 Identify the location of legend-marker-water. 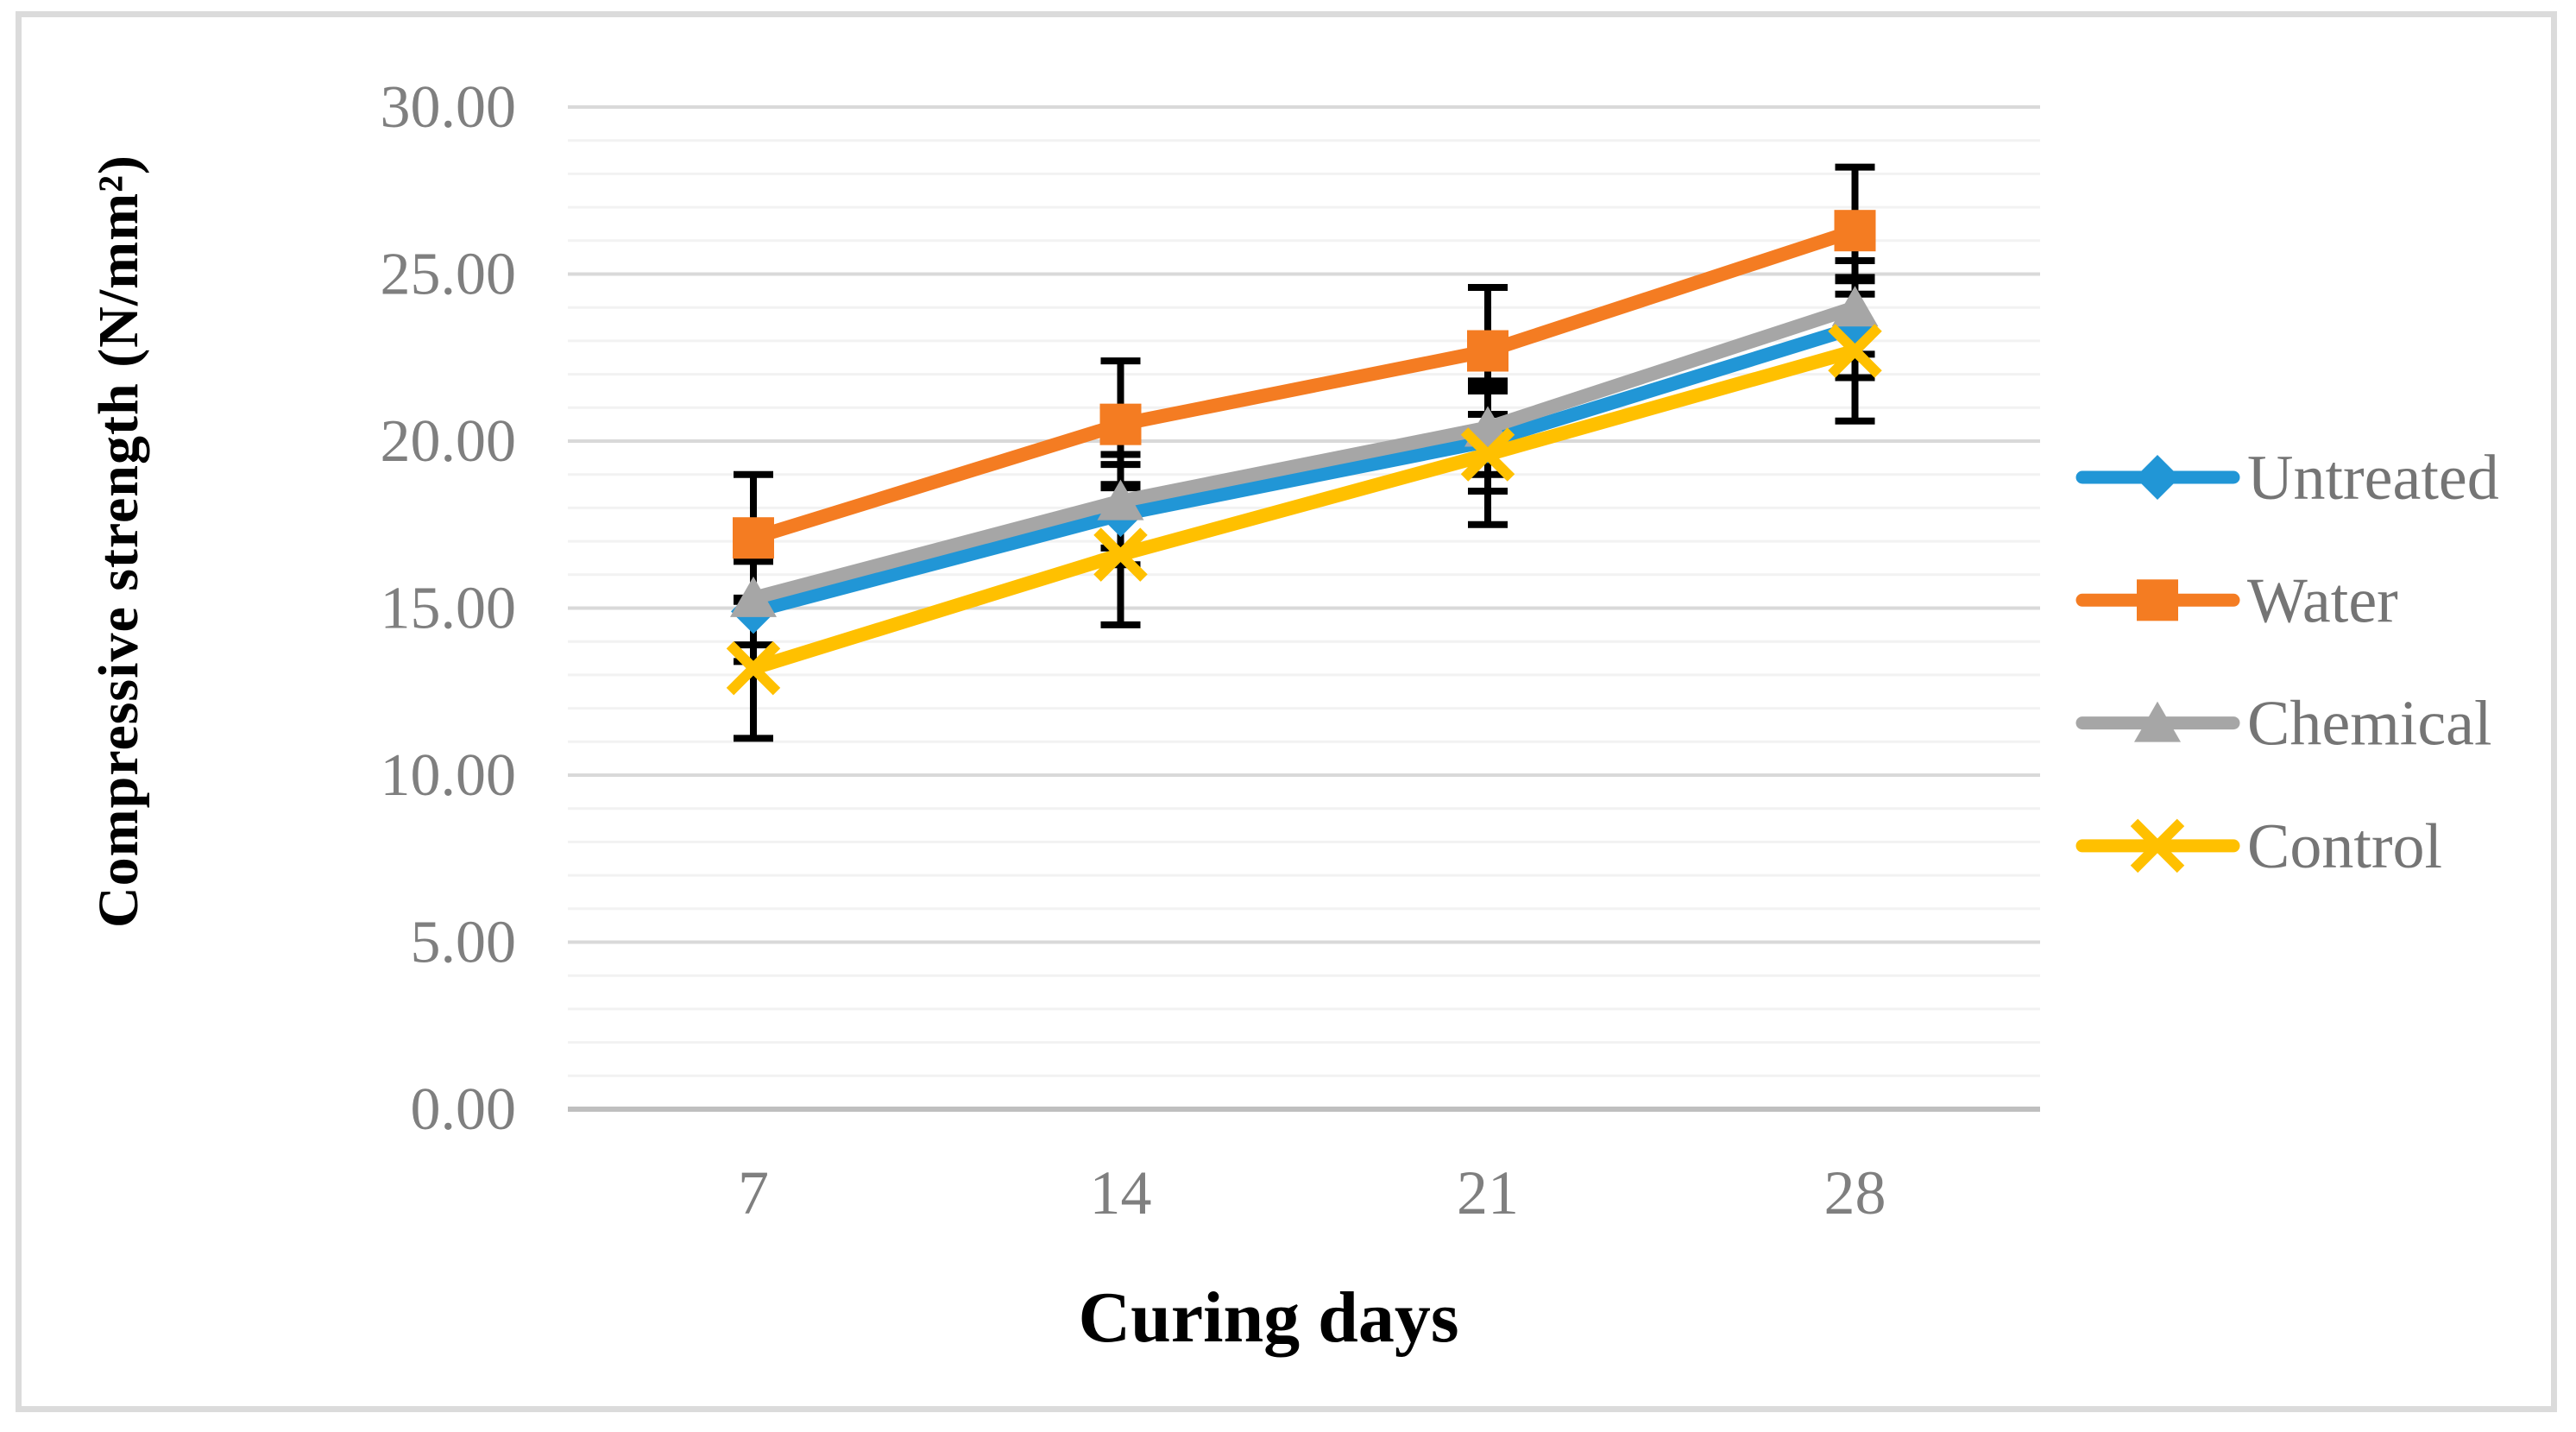
(2158, 600).